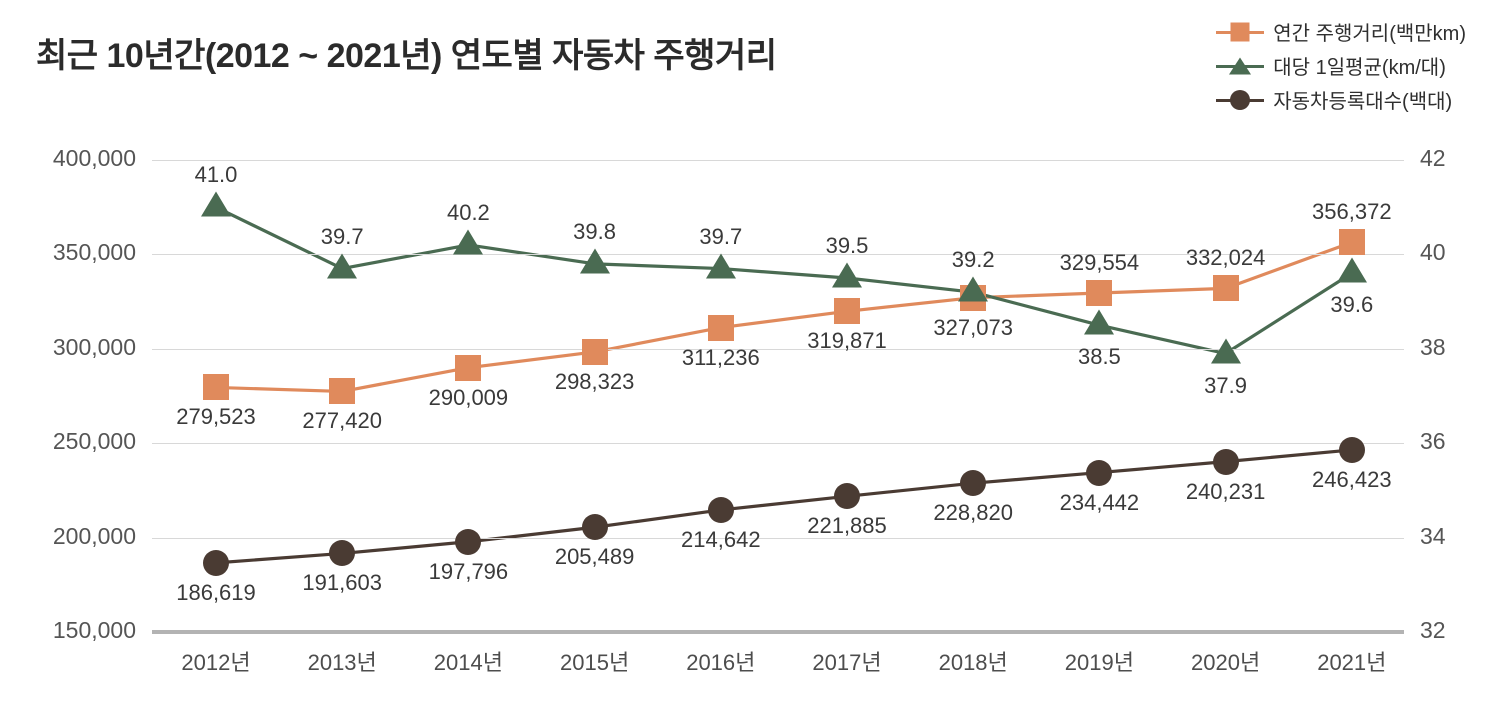  I want to click on x-axis-tick: 2012년, so click(216, 662).